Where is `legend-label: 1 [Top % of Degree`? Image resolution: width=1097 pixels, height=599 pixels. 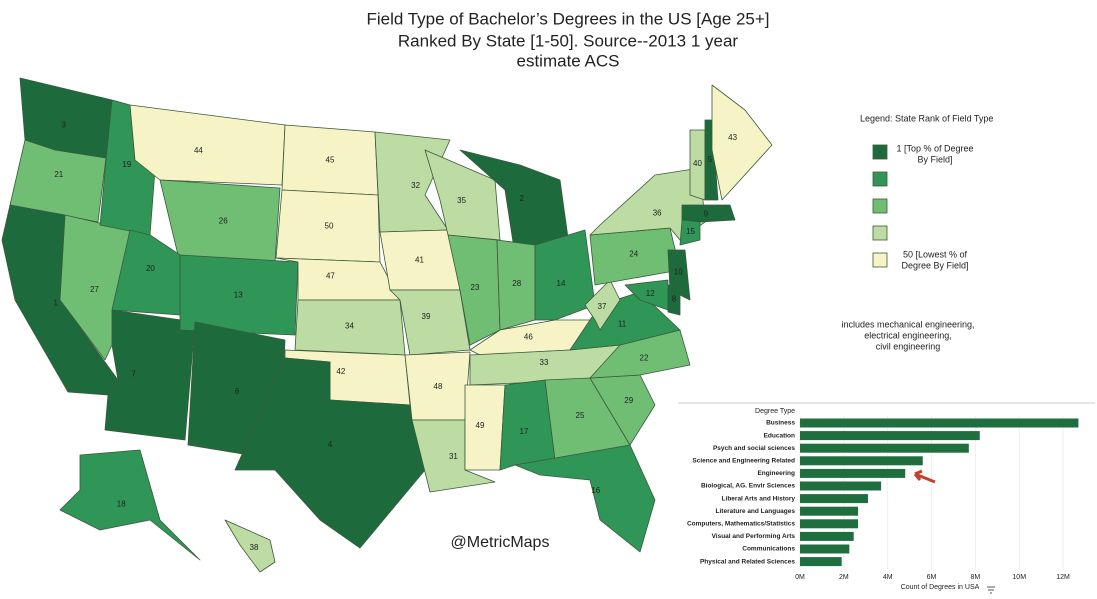
legend-label: 1 [Top % of Degree is located at coordinates (934, 148).